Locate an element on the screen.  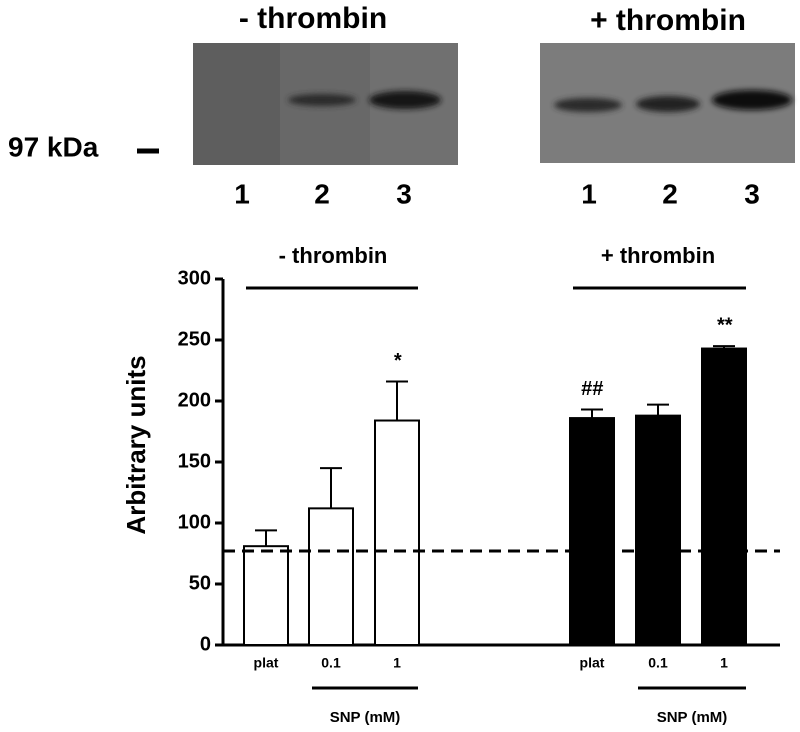
group-label: - thrombin is located at coordinates (333, 255).